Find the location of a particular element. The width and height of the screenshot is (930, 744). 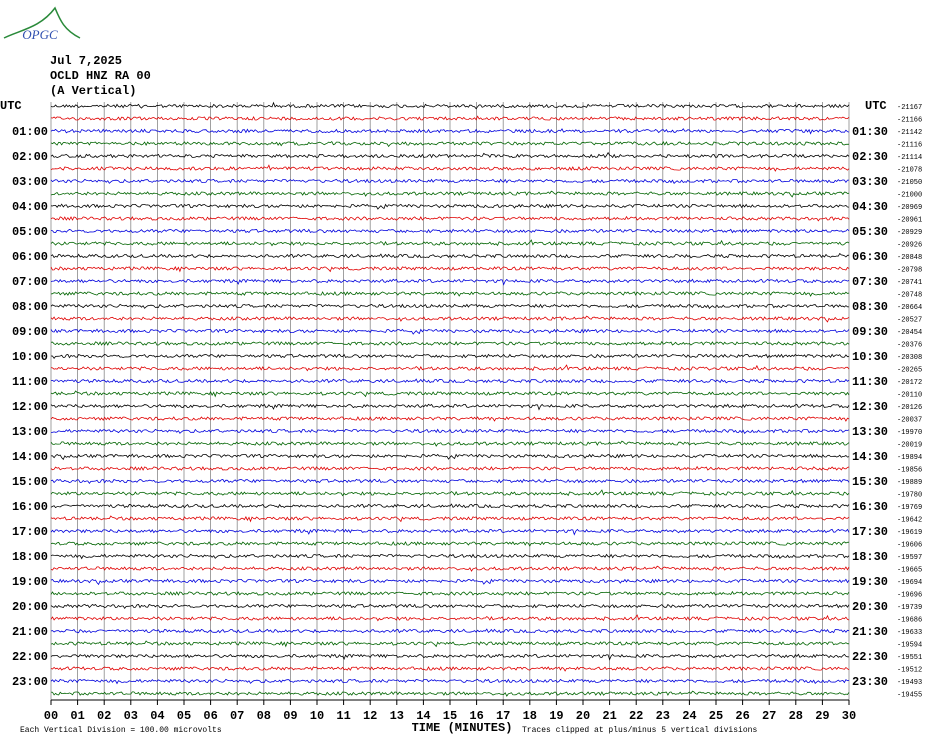

trace-offset: -21166 is located at coordinates (909, 120).